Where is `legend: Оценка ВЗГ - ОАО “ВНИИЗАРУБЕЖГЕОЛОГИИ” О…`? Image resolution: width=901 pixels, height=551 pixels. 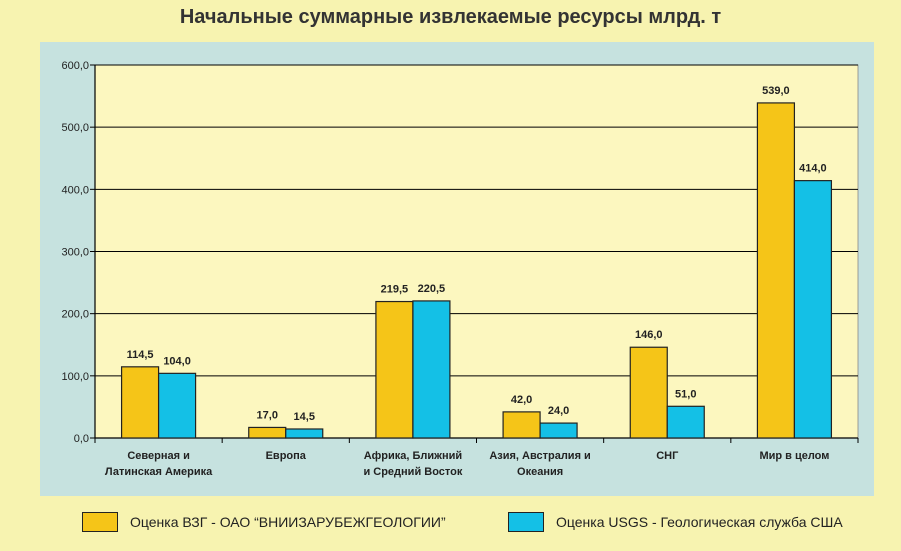 legend: Оценка ВЗГ - ОАО “ВНИИЗАРУБЕЖГЕОЛОГИИ” О… is located at coordinates (450, 523).